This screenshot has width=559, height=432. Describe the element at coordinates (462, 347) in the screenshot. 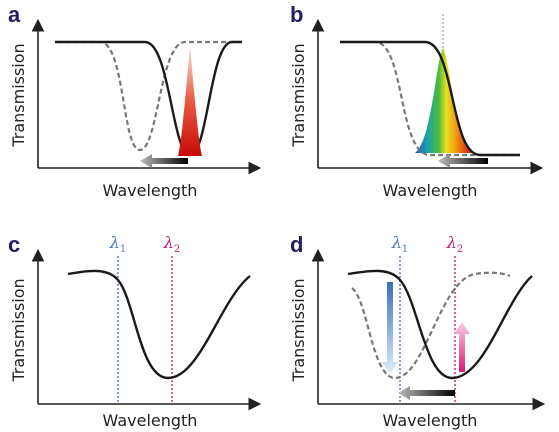

I see `increase-arrow` at that location.